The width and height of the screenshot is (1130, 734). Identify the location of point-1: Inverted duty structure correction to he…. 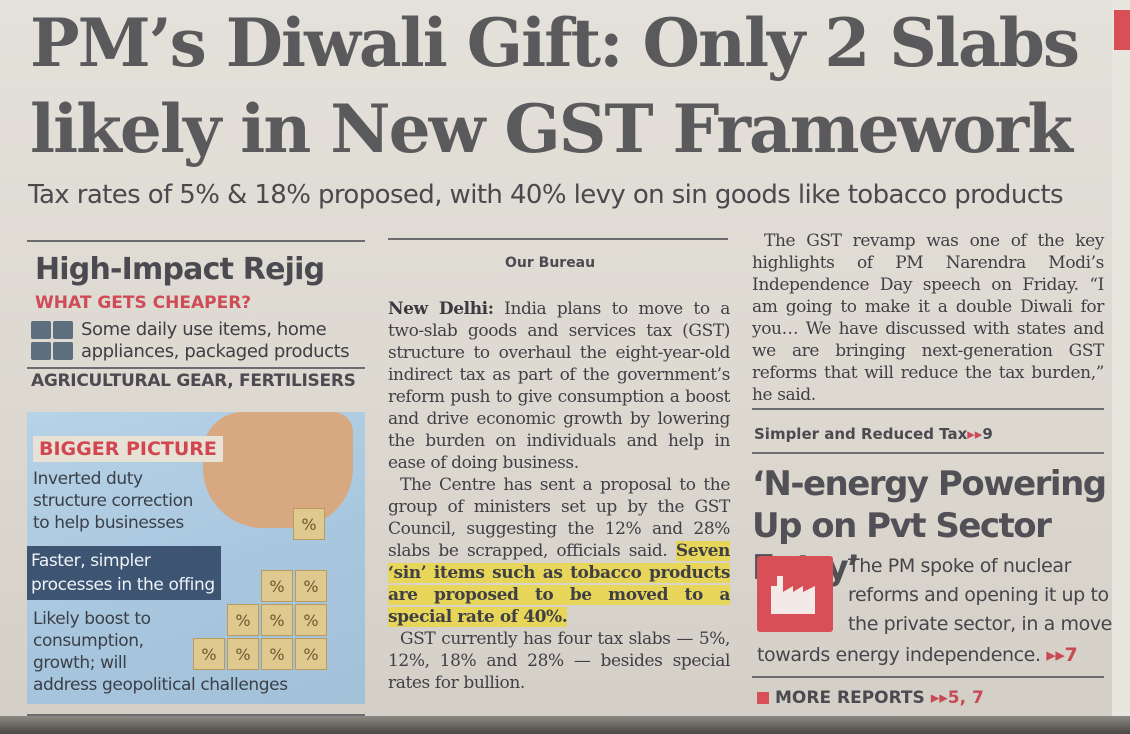
(113, 501).